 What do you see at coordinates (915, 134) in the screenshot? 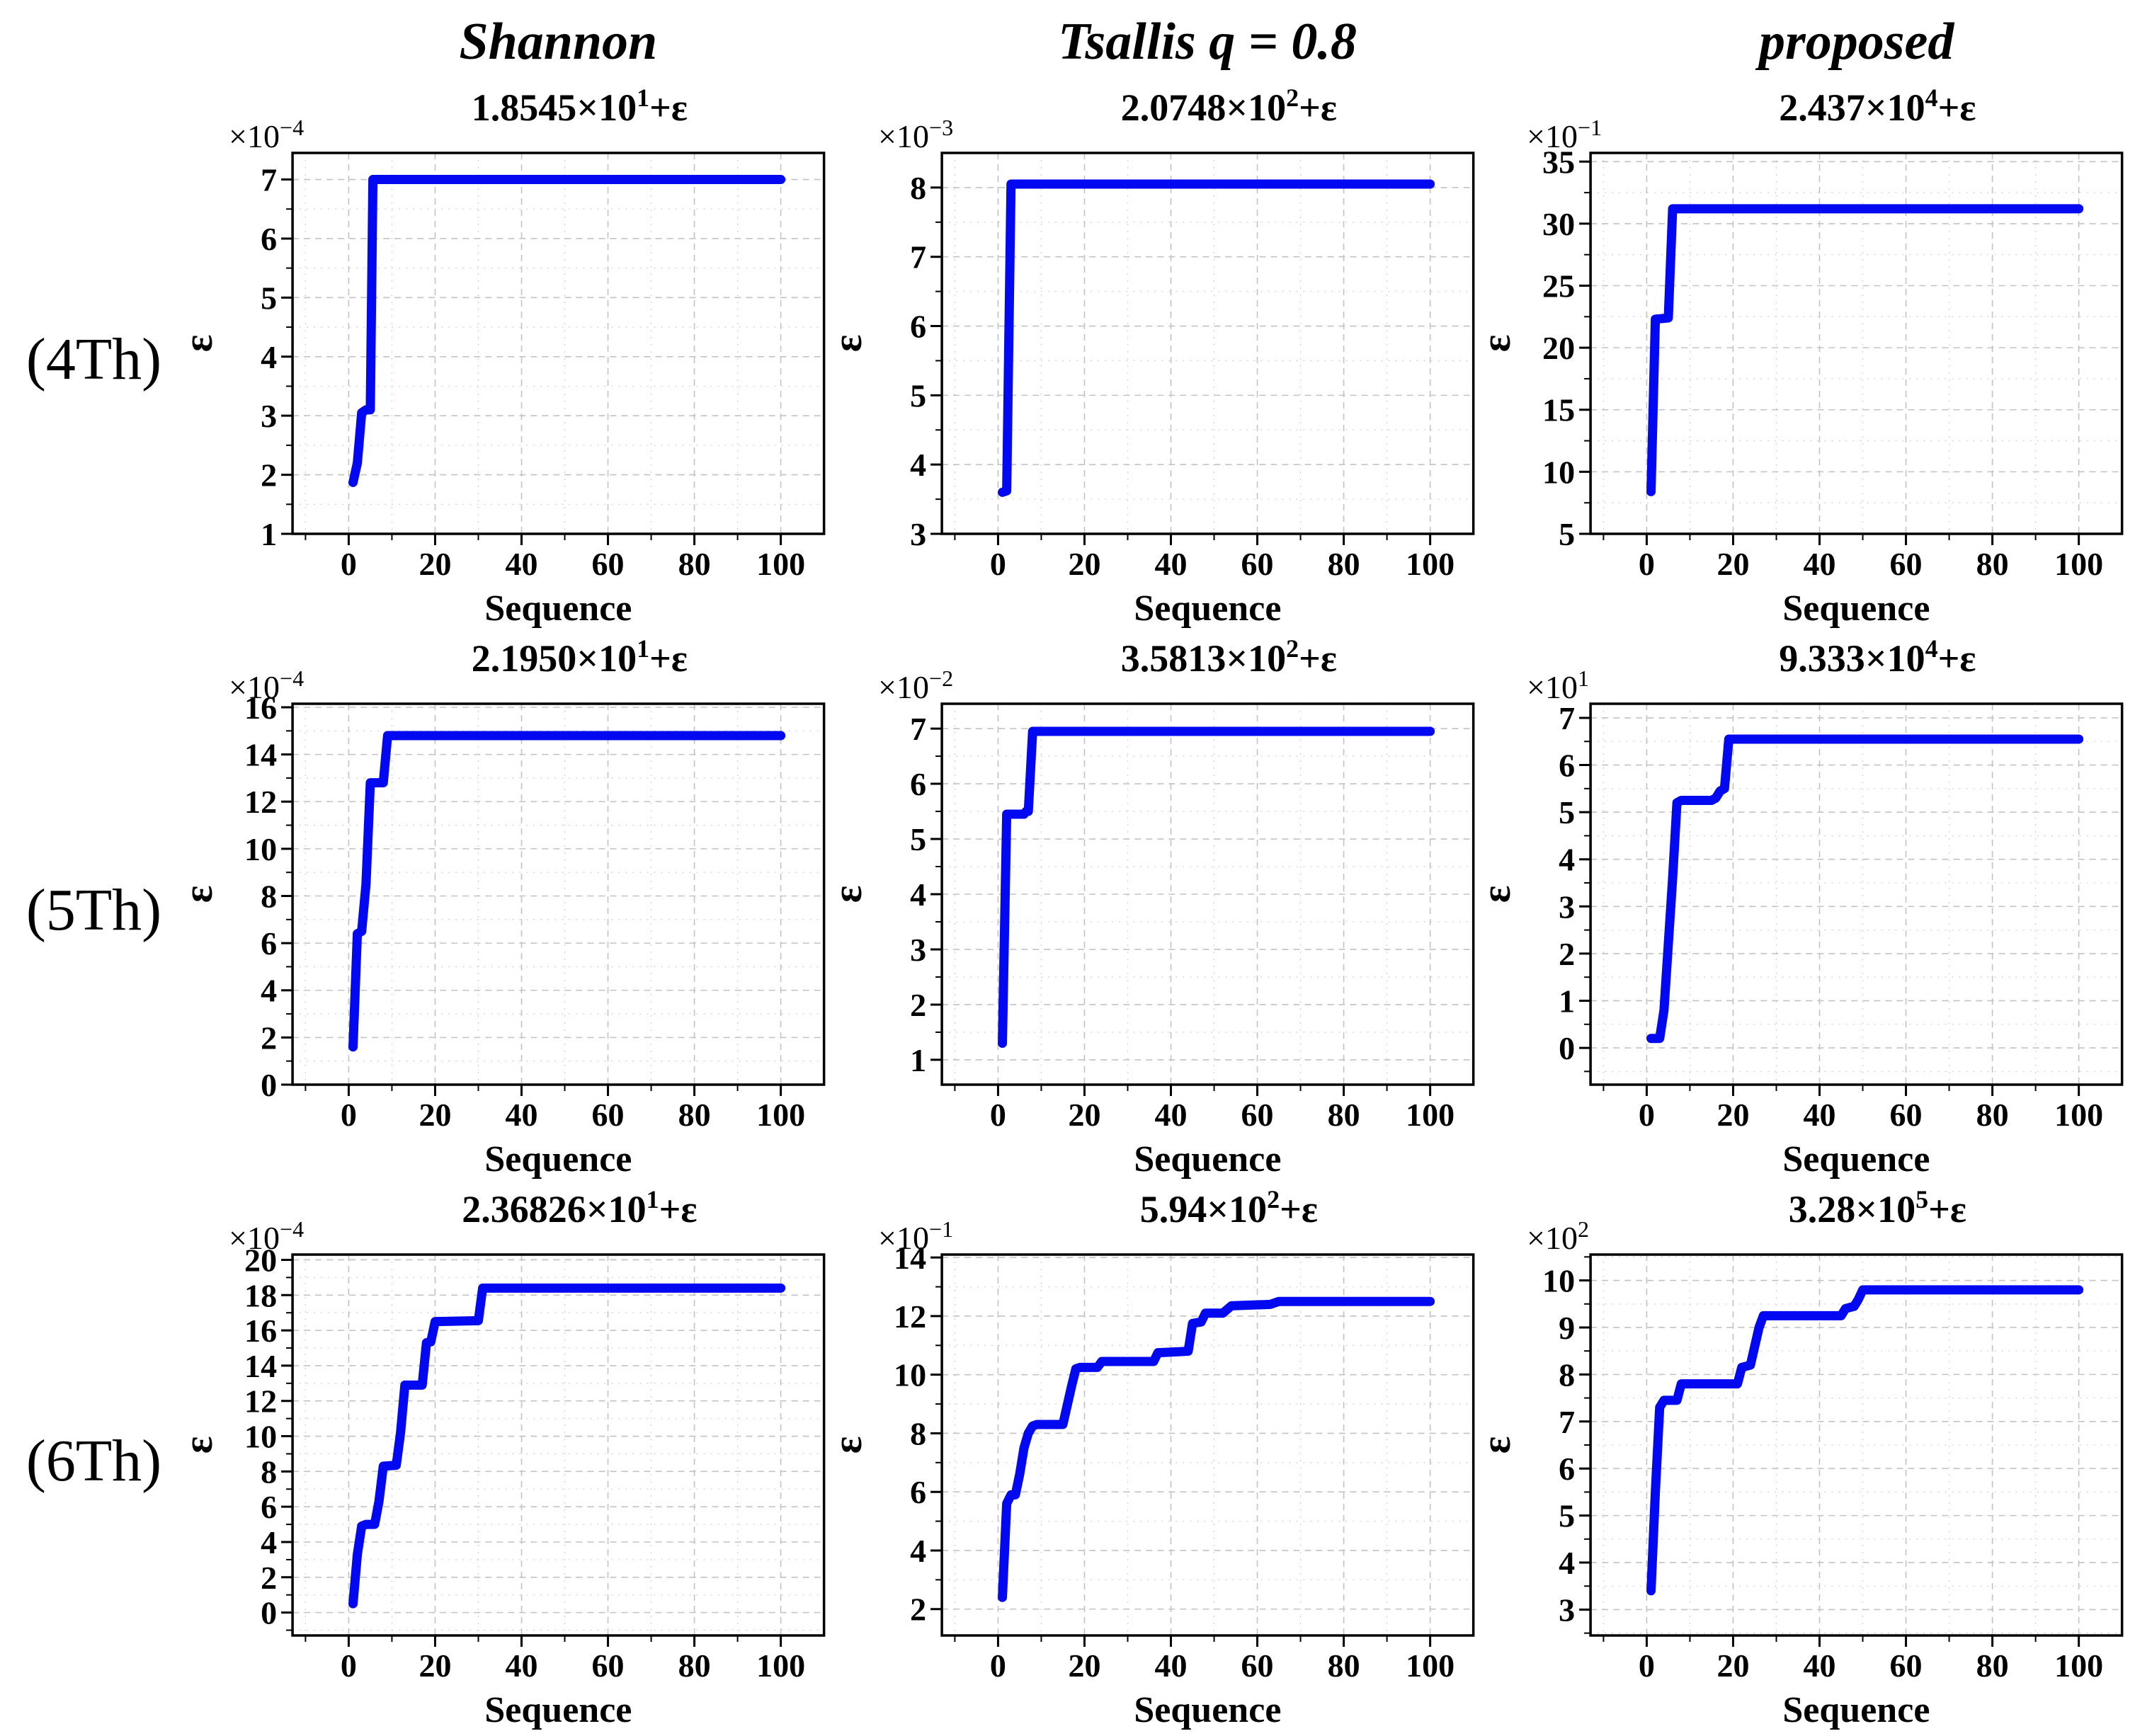
I see `axis-scale-label: ×10⁻³` at bounding box center [915, 134].